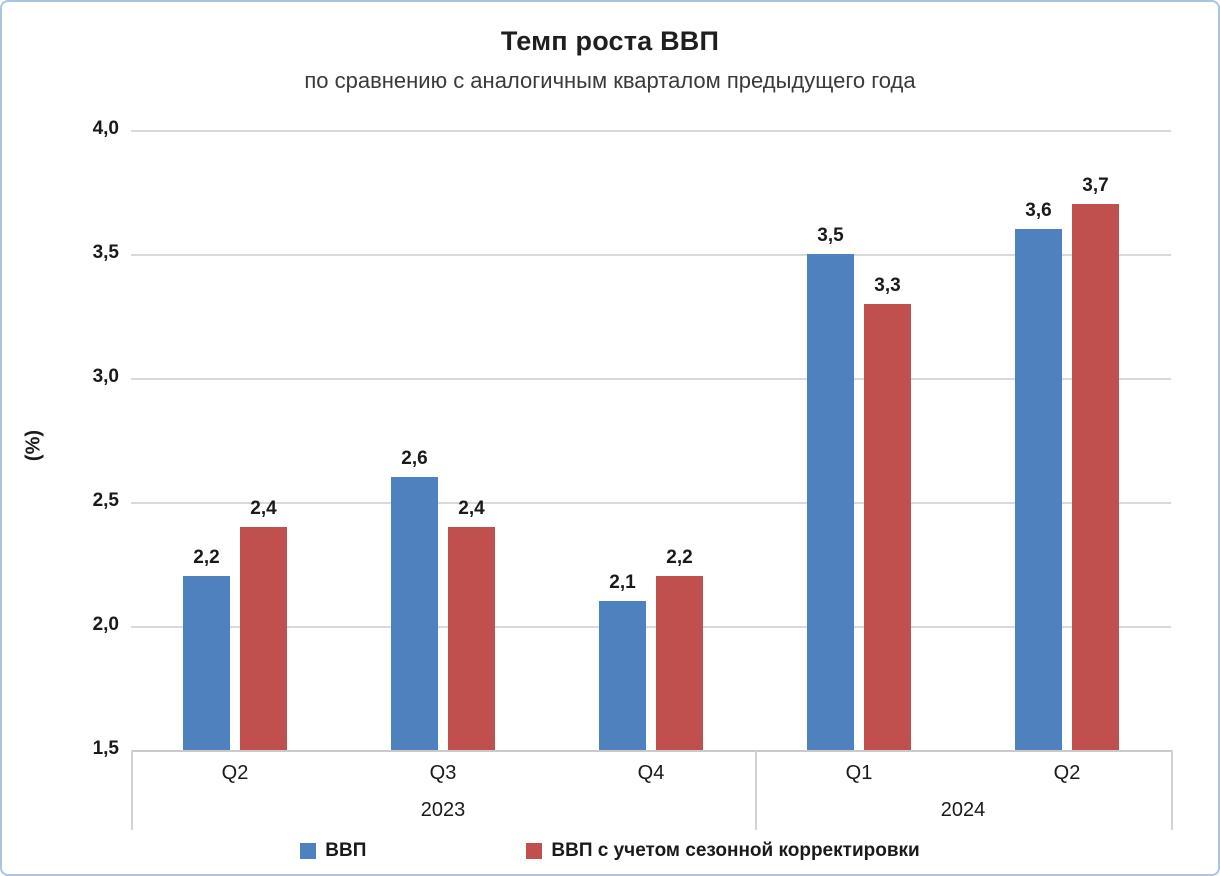  What do you see at coordinates (414, 459) in the screenshot?
I see `bar-value-label: 2,6` at bounding box center [414, 459].